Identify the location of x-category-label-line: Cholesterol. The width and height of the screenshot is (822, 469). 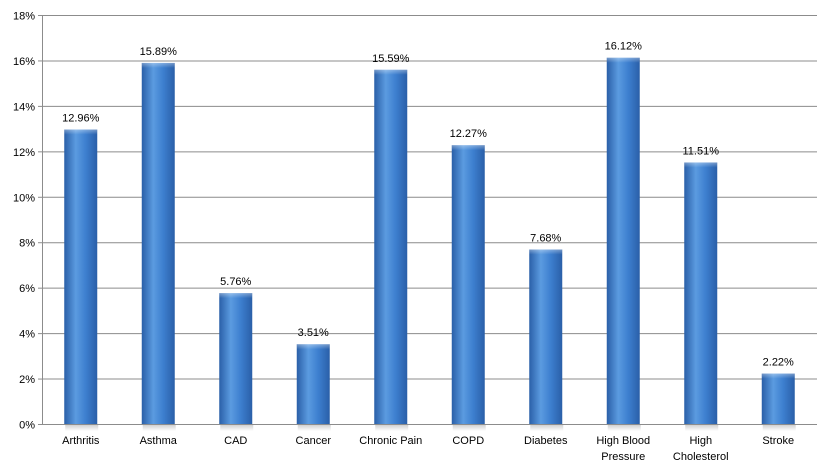
(701, 457).